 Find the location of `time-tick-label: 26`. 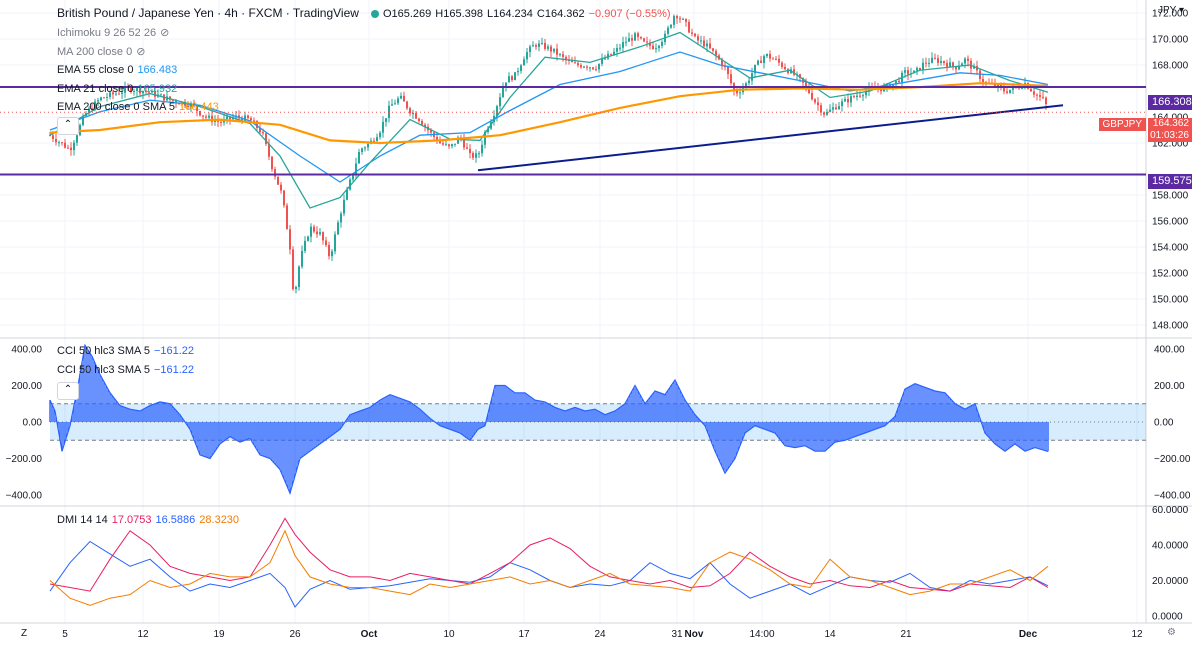

time-tick-label: 26 is located at coordinates (295, 634).